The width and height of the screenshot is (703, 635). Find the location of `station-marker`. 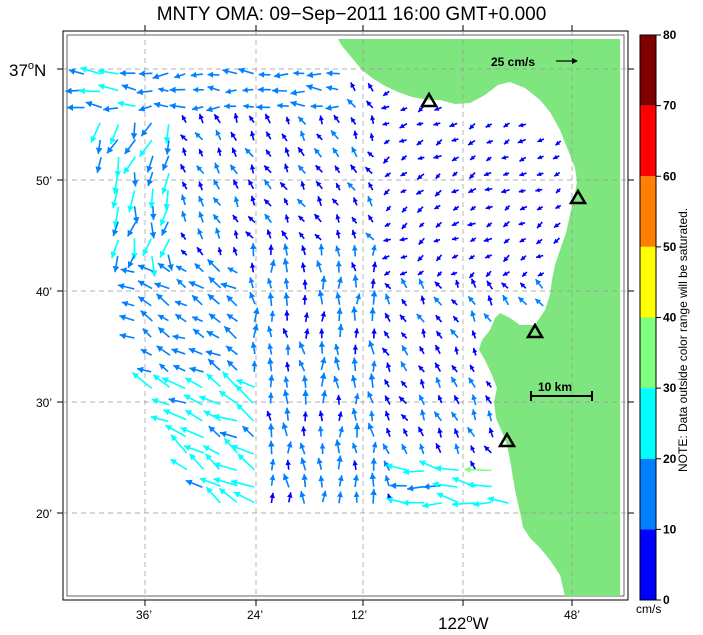

station-marker is located at coordinates (535, 330).